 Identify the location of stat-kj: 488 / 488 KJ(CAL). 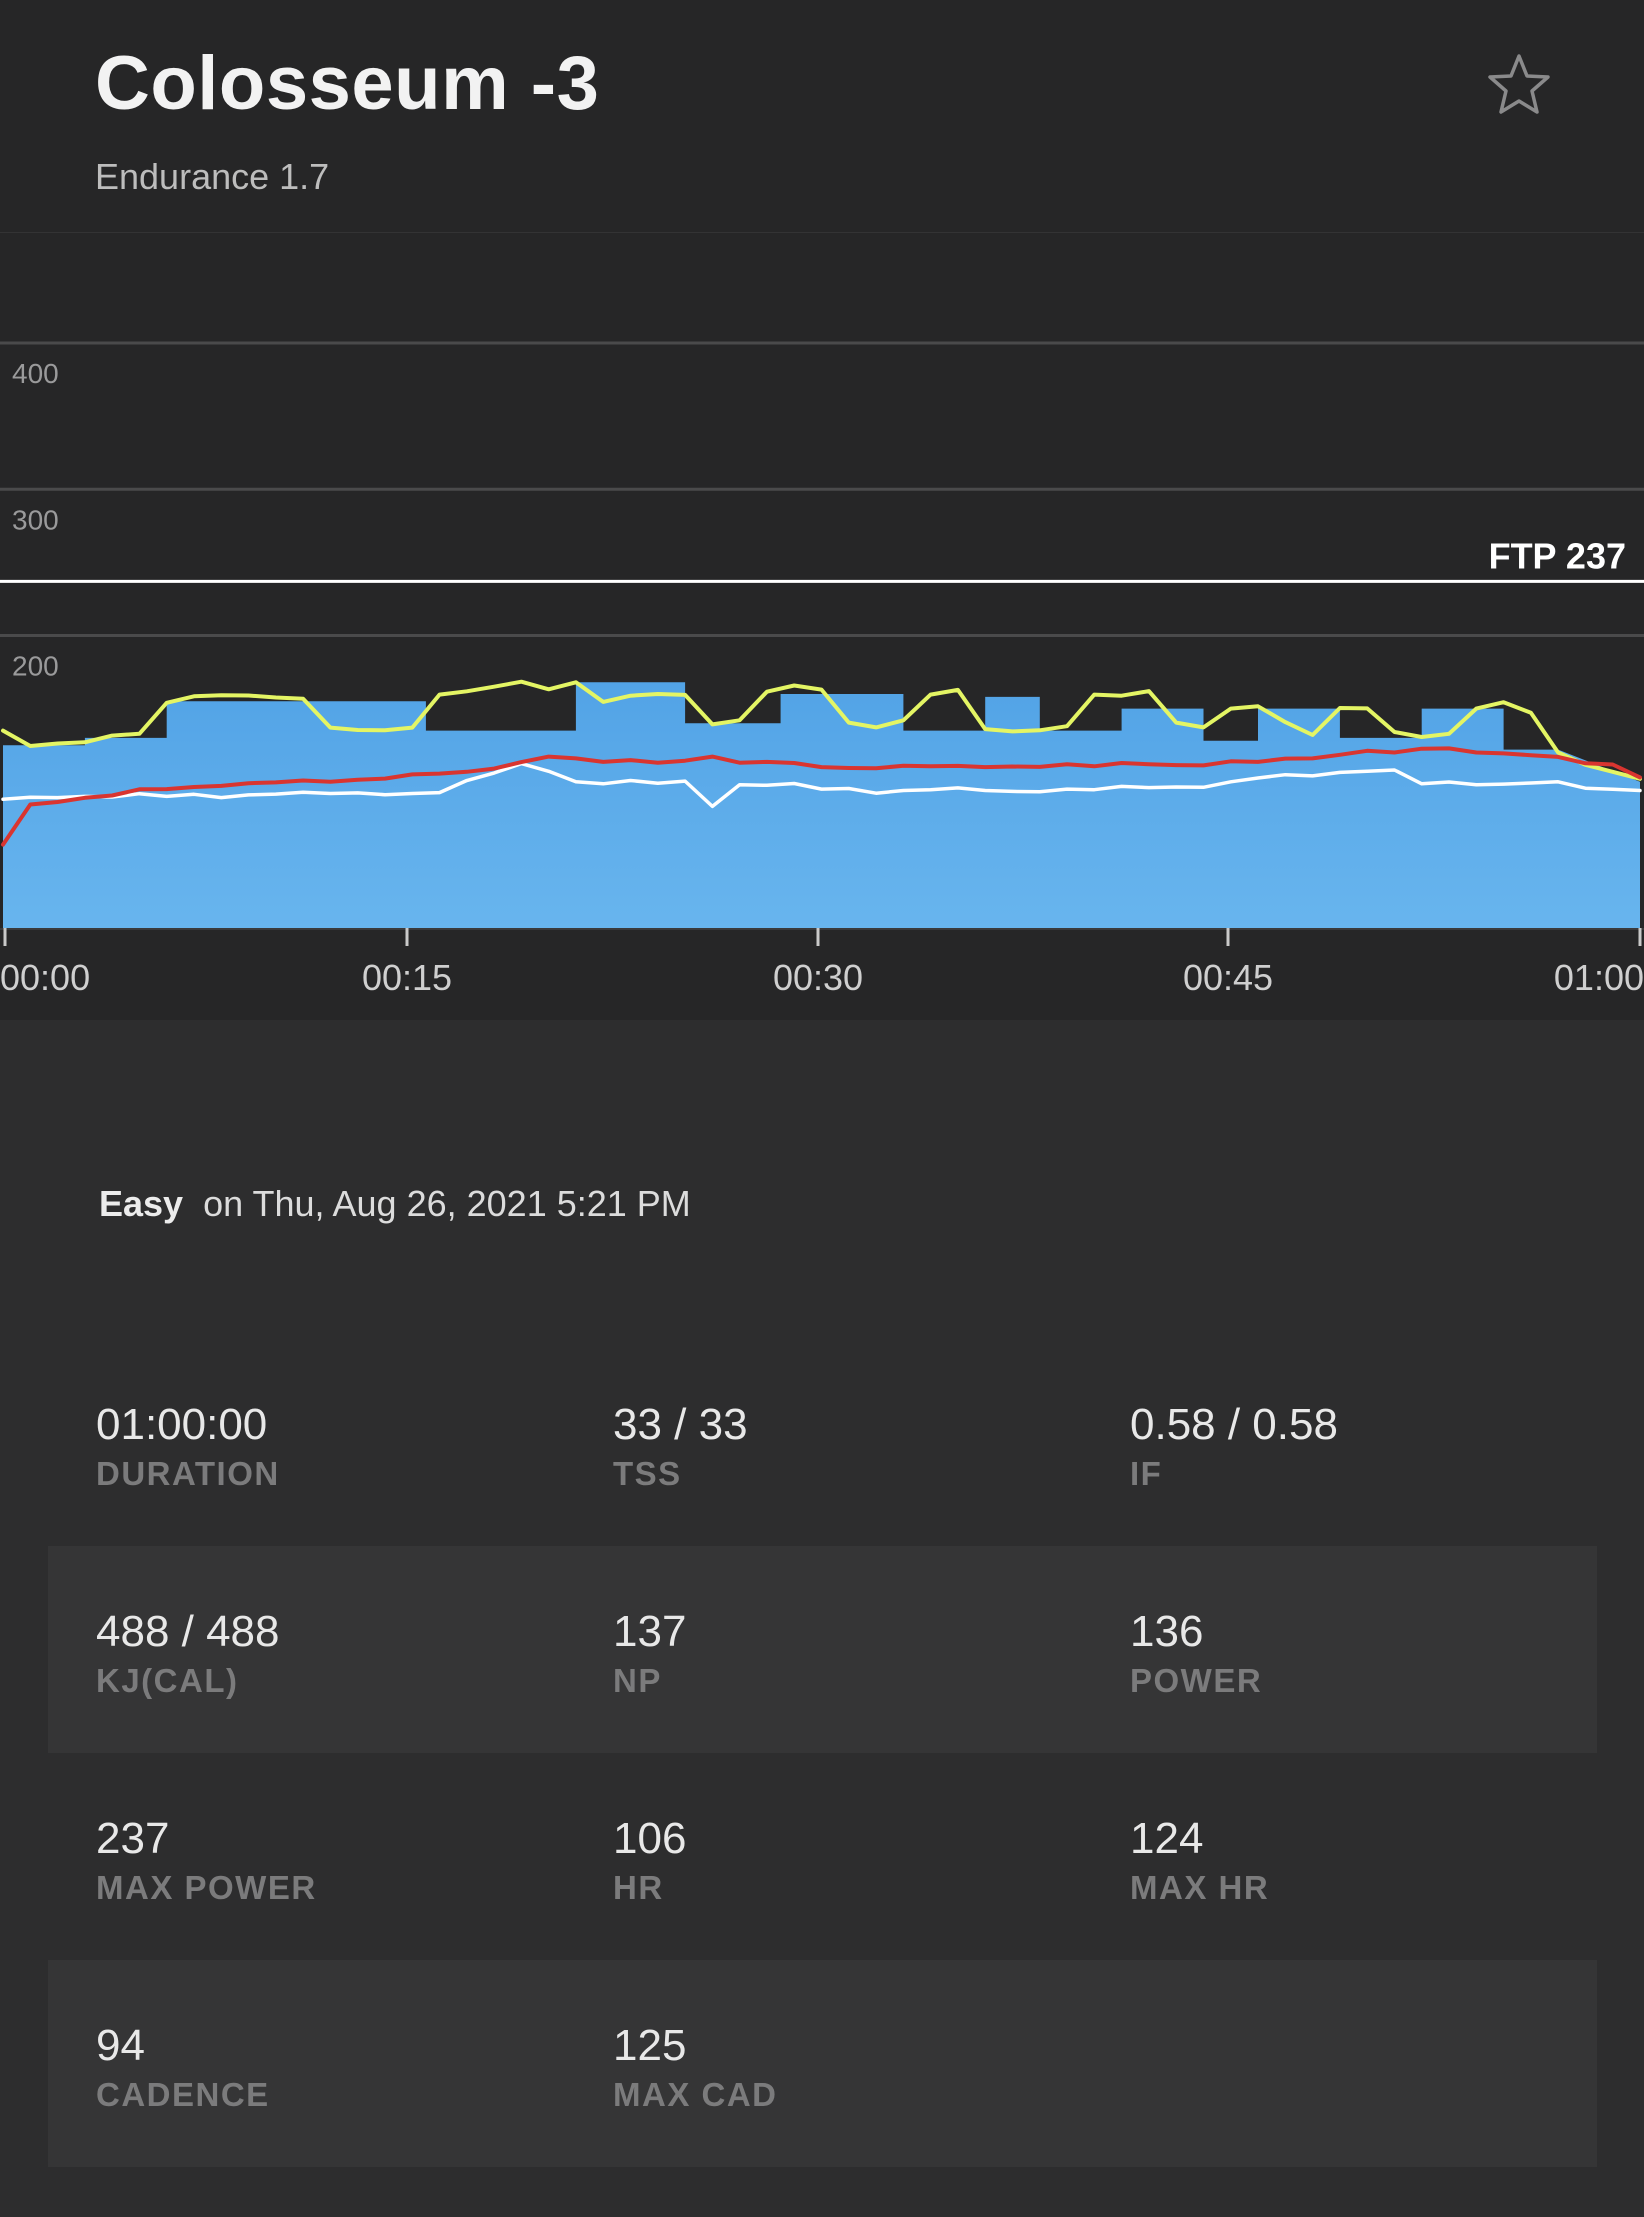
(188, 1654).